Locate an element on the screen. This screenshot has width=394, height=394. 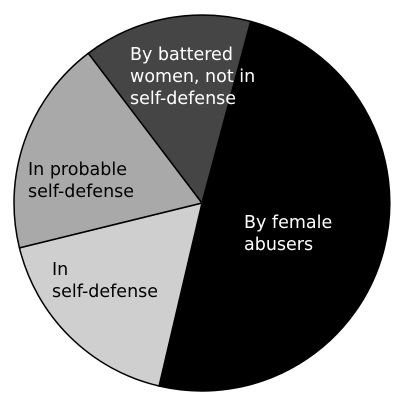
pie-slice-label-line: By female is located at coordinates (288, 223).